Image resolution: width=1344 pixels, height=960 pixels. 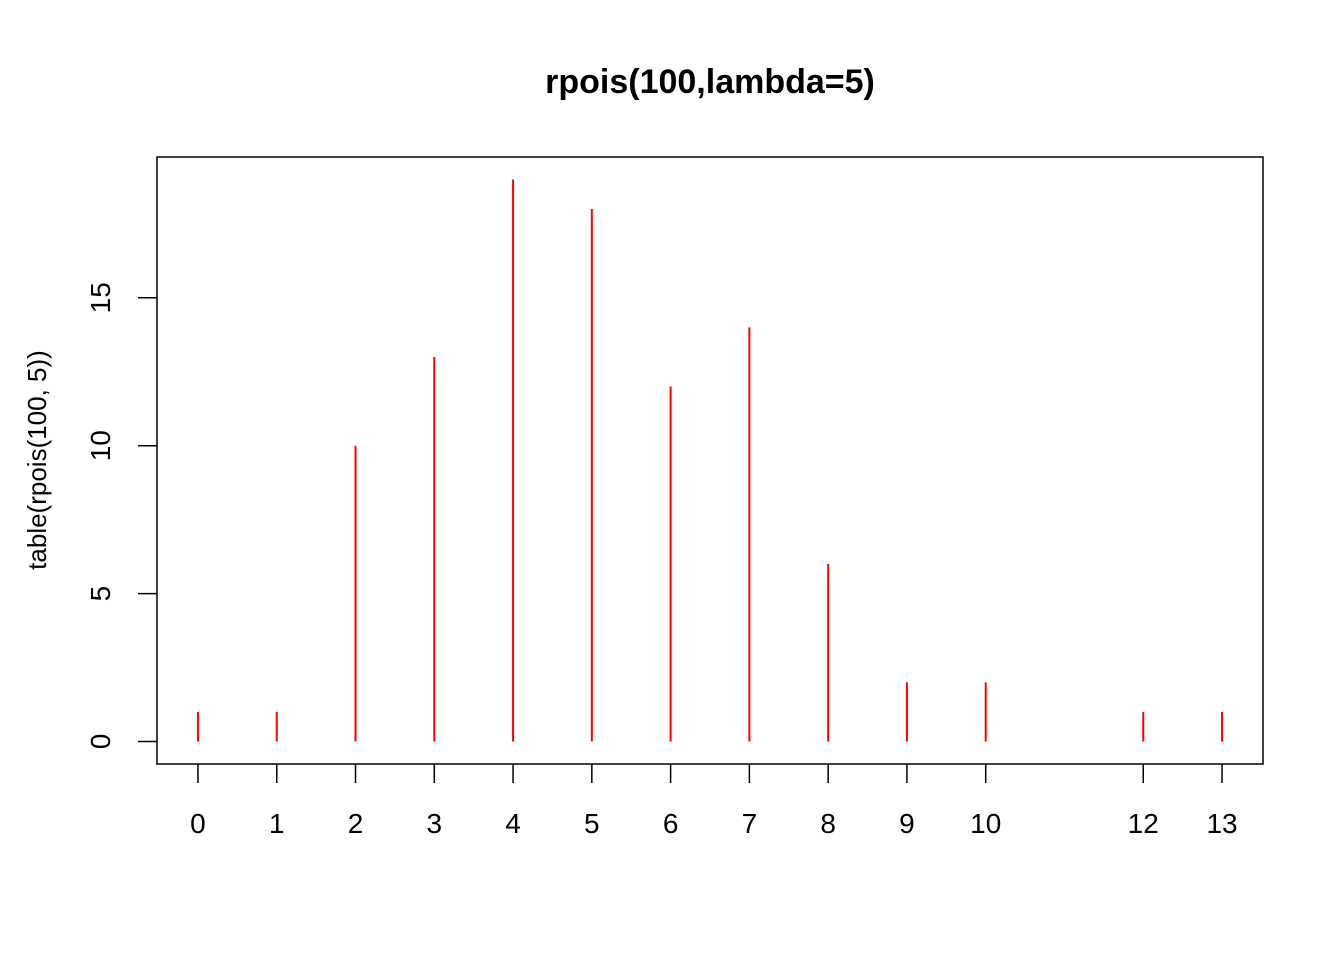 What do you see at coordinates (277, 823) in the screenshot?
I see `x-tick-label: 1` at bounding box center [277, 823].